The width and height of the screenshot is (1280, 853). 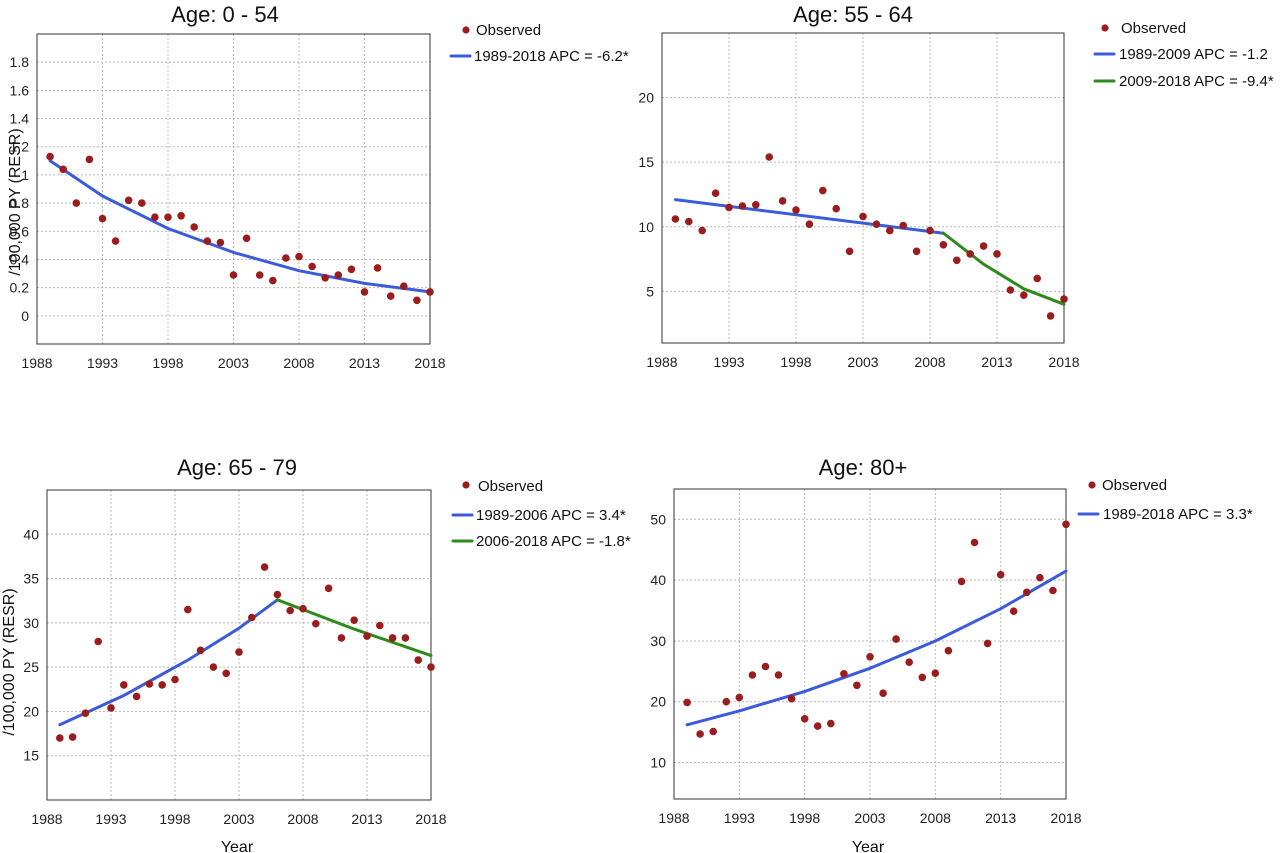 I want to click on y-tick-label: 30, so click(x=658, y=641).